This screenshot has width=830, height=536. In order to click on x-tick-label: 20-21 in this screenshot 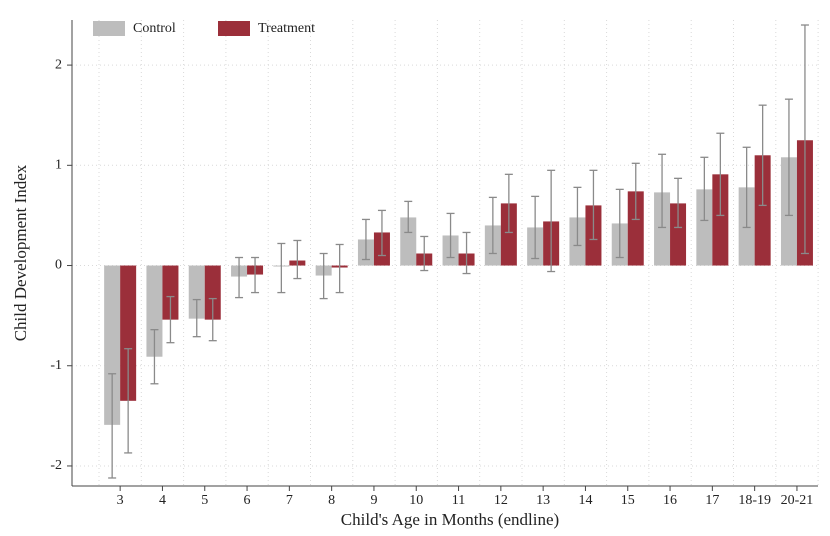, I will do `click(797, 500)`.